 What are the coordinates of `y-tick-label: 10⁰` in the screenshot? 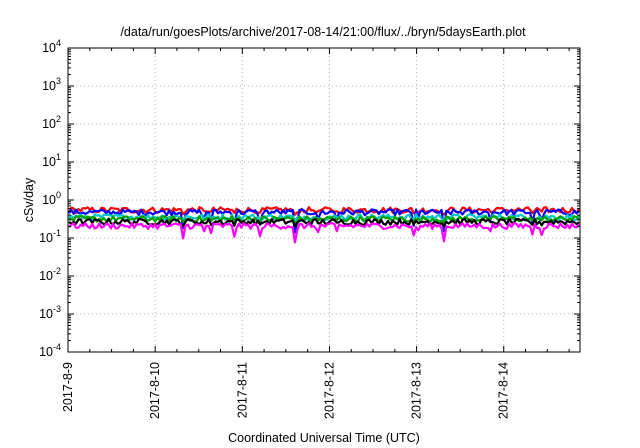 It's located at (51, 198).